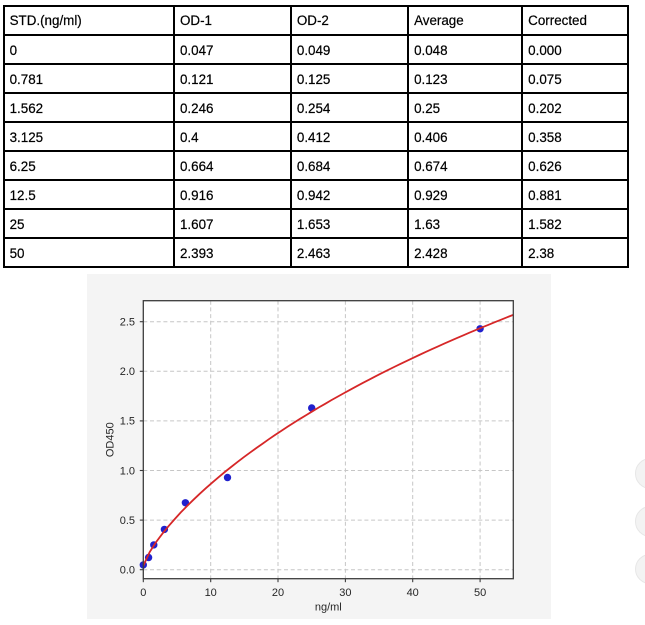  I want to click on svg-text: 40, so click(412, 593).